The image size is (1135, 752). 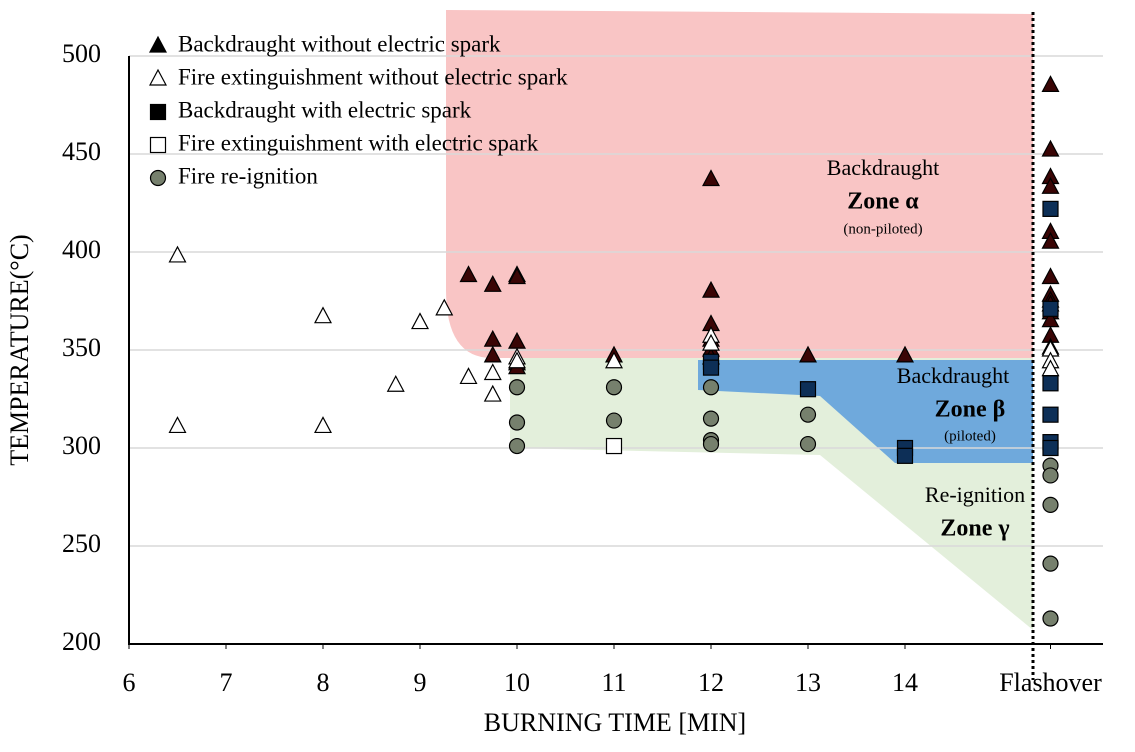 I want to click on legend-label: Fire extinguishment with electric spark, so click(x=358, y=142).